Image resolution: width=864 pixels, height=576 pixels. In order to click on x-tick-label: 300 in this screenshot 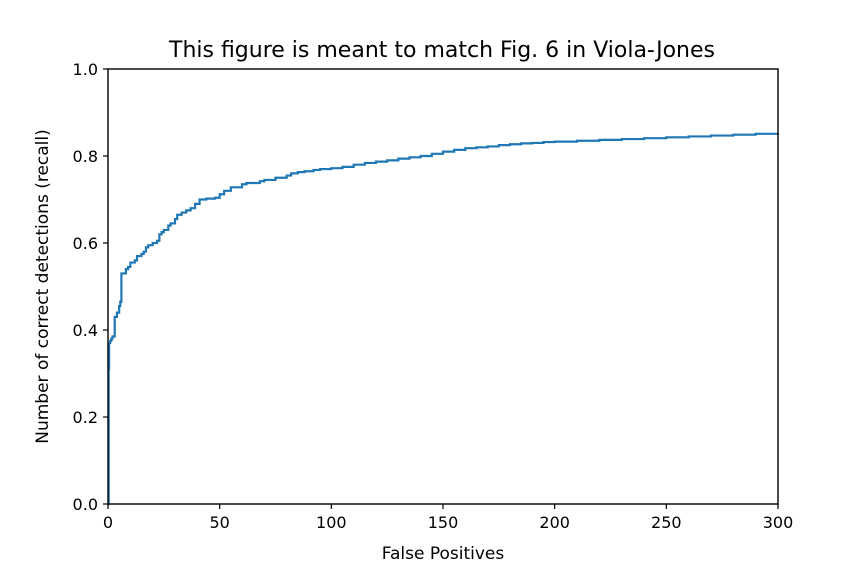, I will do `click(778, 522)`.